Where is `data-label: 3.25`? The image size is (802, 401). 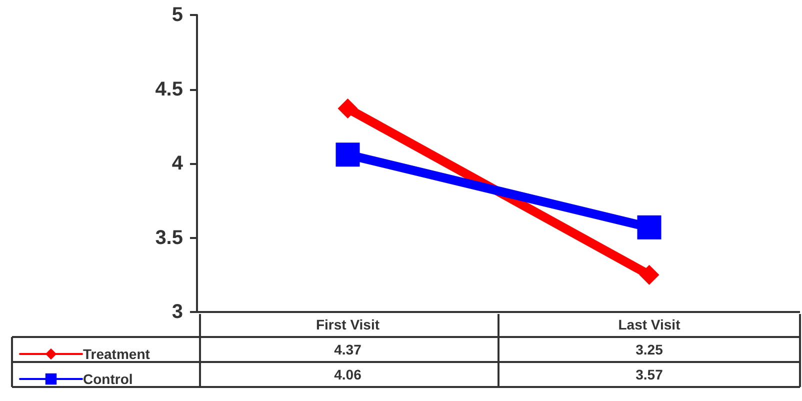
data-label: 3.25 is located at coordinates (650, 350).